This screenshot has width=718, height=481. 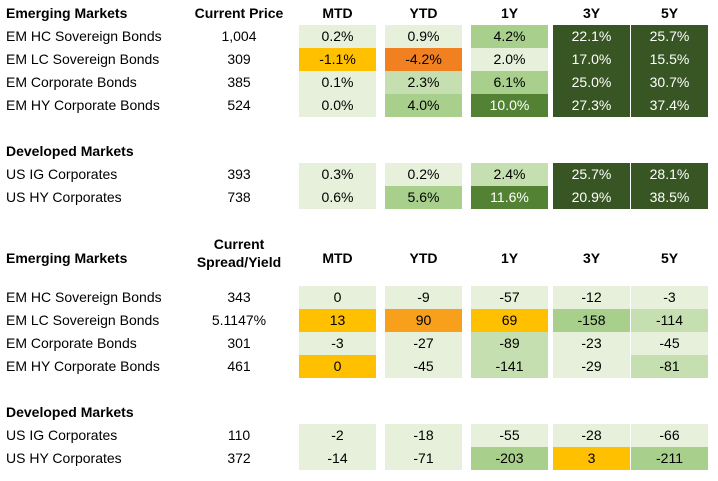 What do you see at coordinates (669, 105) in the screenshot?
I see `5y-cell: 37.4%` at bounding box center [669, 105].